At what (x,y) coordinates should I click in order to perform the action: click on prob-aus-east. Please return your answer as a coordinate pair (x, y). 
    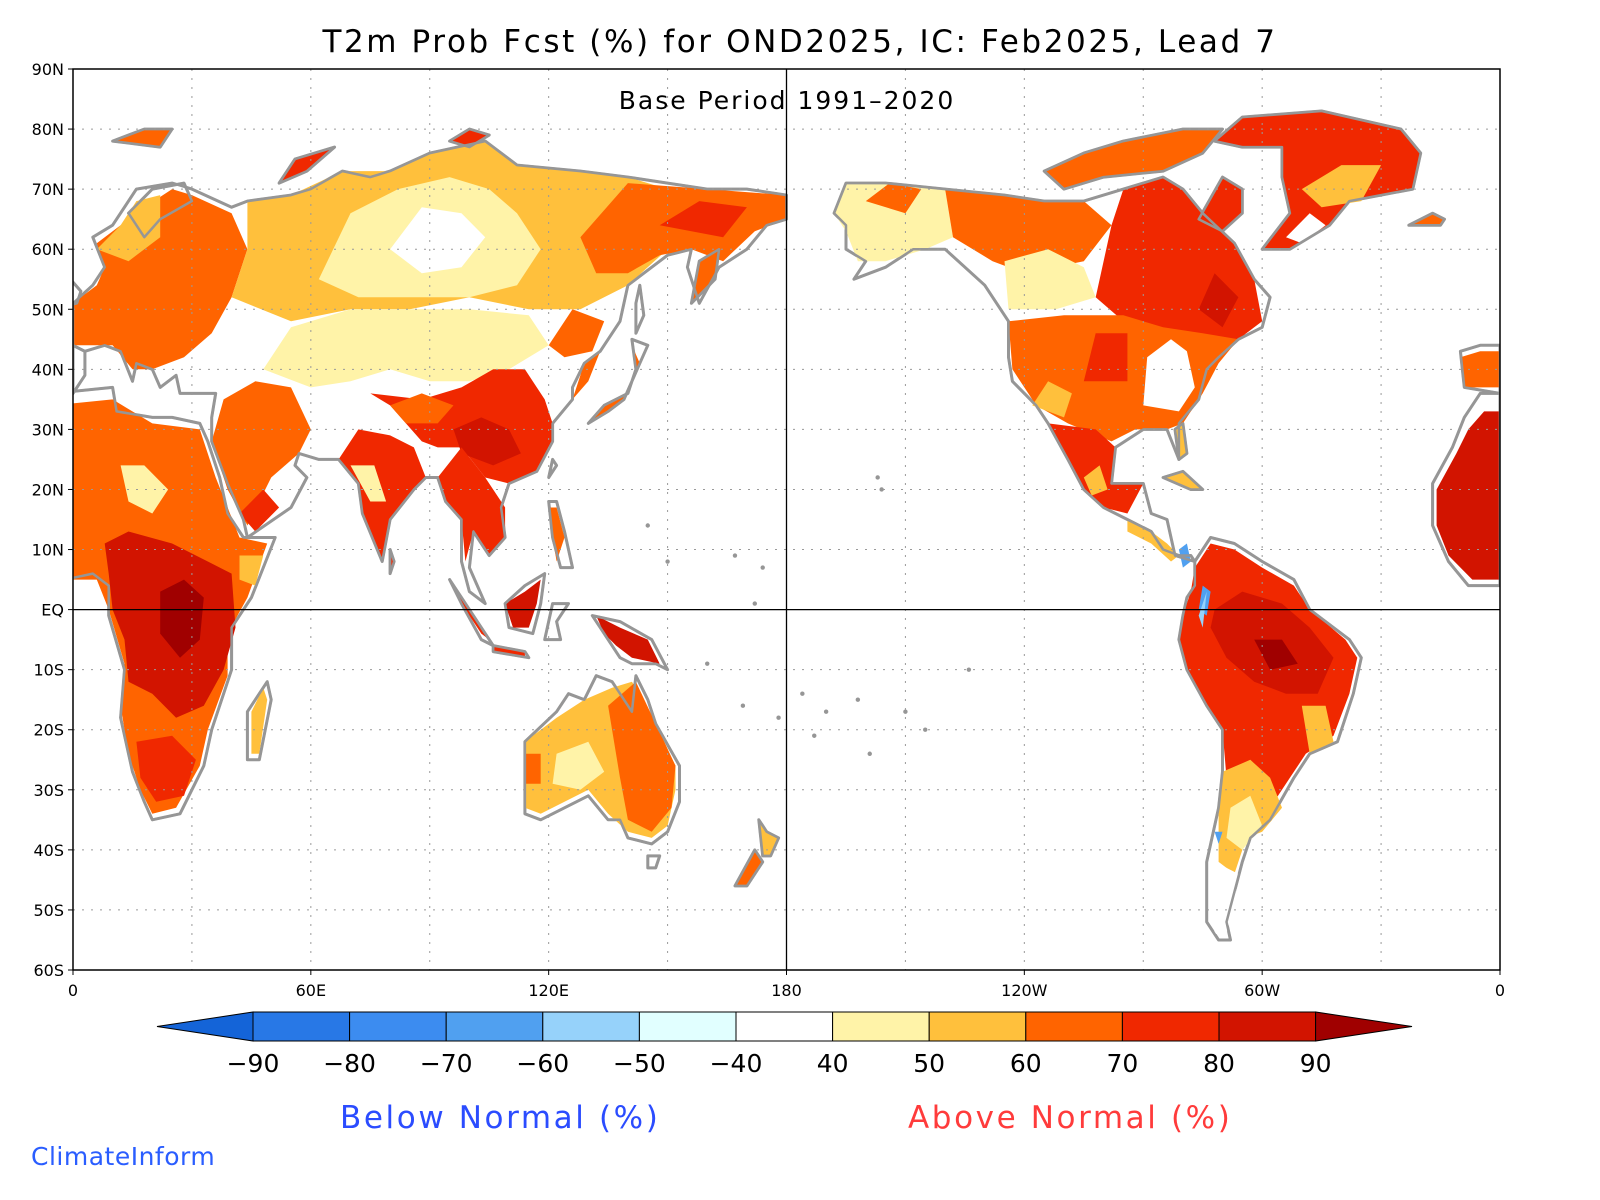
    Looking at the image, I should click on (642, 756).